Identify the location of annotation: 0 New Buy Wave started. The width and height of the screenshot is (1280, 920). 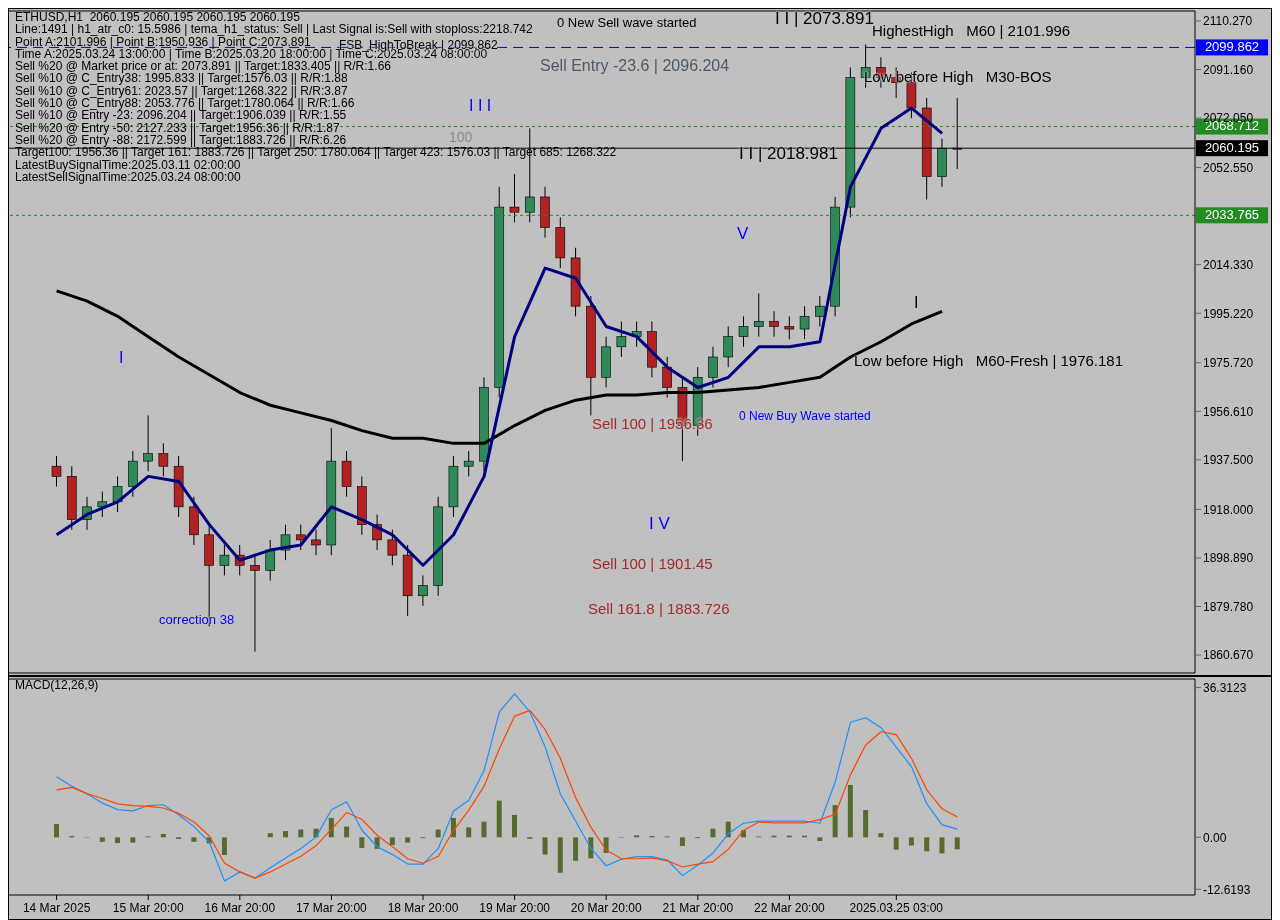
(805, 416).